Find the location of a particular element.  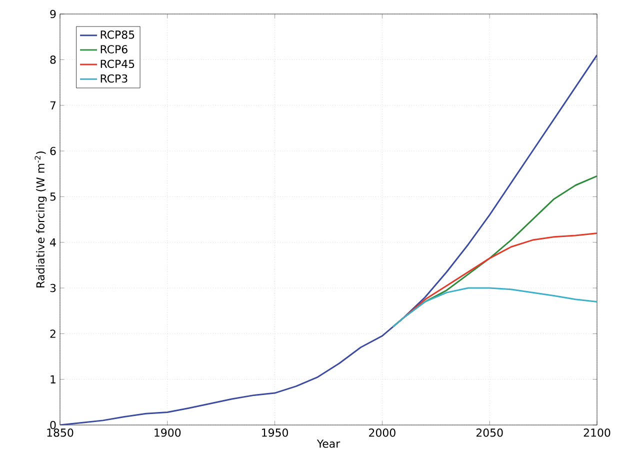

x-tick-label: 2100 is located at coordinates (597, 432).